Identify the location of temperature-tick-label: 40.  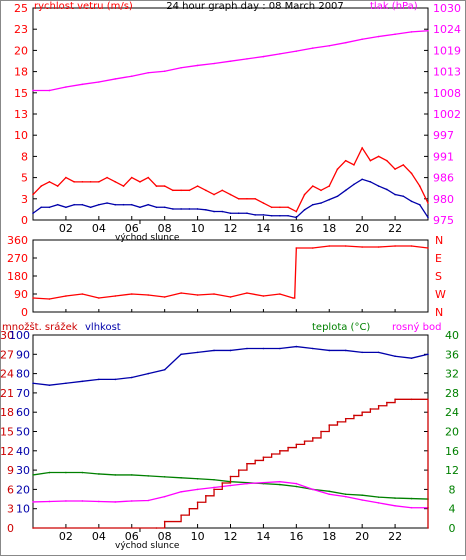
(452, 335).